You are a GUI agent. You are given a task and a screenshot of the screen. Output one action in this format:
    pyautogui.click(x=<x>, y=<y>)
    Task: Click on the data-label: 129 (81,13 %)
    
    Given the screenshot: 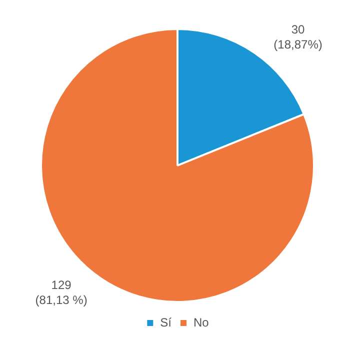 What is the action you would take?
    pyautogui.click(x=61, y=293)
    